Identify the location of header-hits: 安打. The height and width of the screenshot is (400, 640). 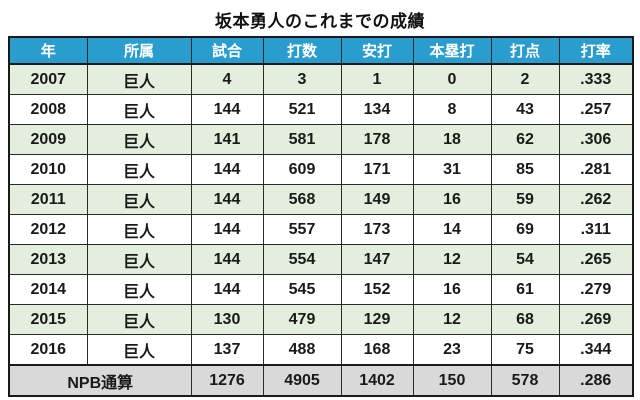
(377, 50).